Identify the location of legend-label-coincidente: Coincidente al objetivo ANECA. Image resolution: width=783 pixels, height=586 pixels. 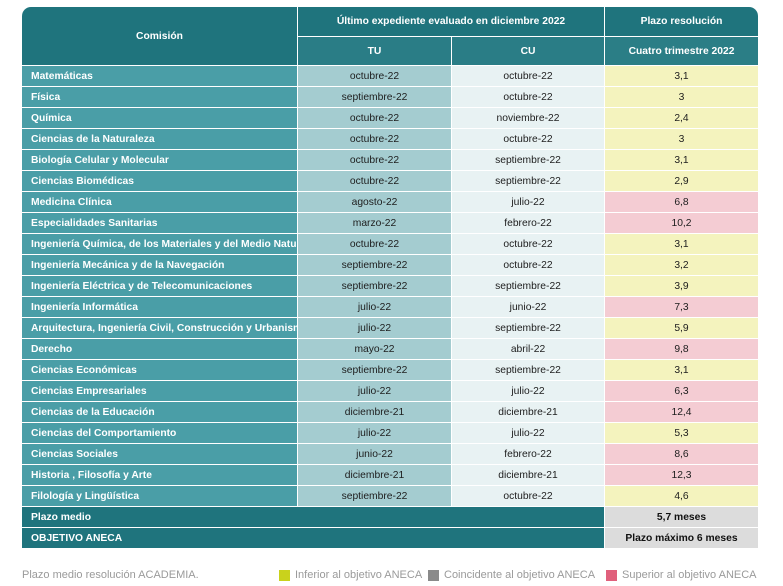
(520, 575).